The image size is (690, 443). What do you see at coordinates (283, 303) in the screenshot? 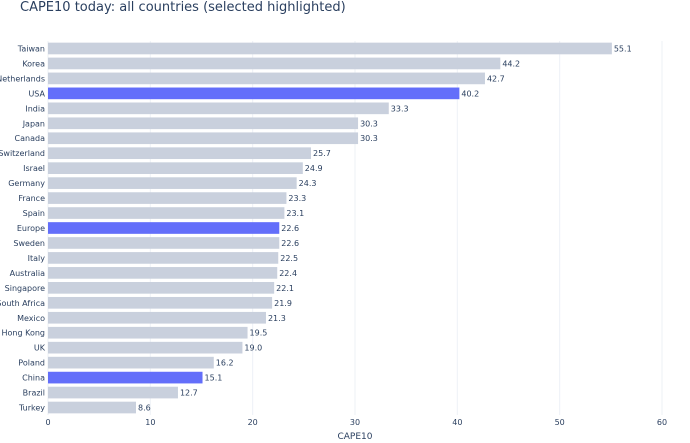
I see `value-label: 21.9` at bounding box center [283, 303].